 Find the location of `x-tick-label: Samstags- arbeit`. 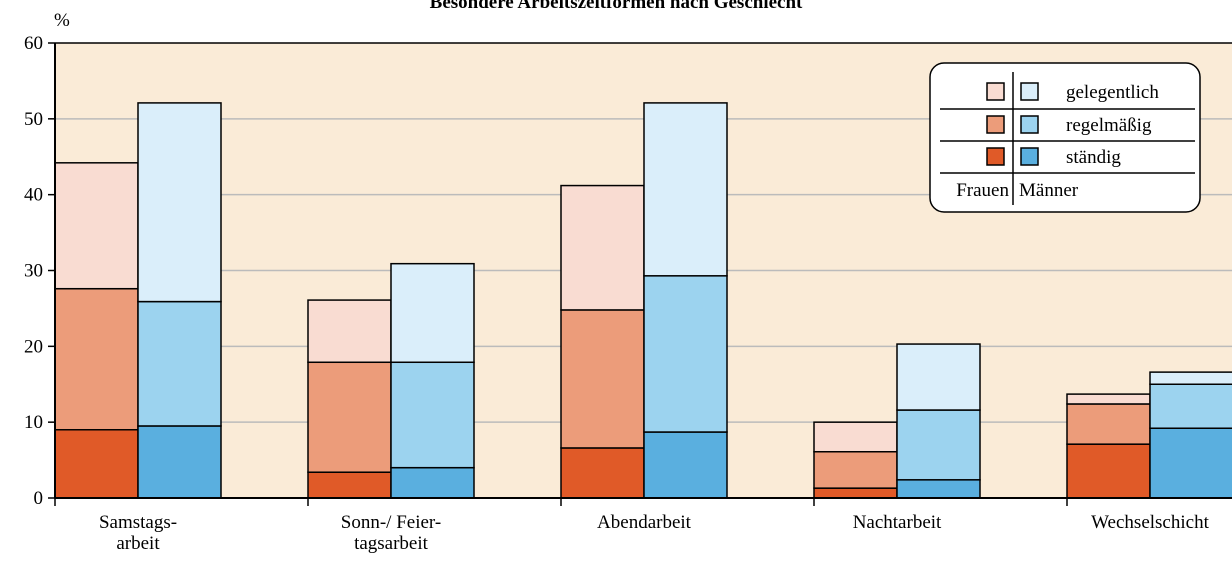

x-tick-label: Samstags- arbeit is located at coordinates (138, 533).